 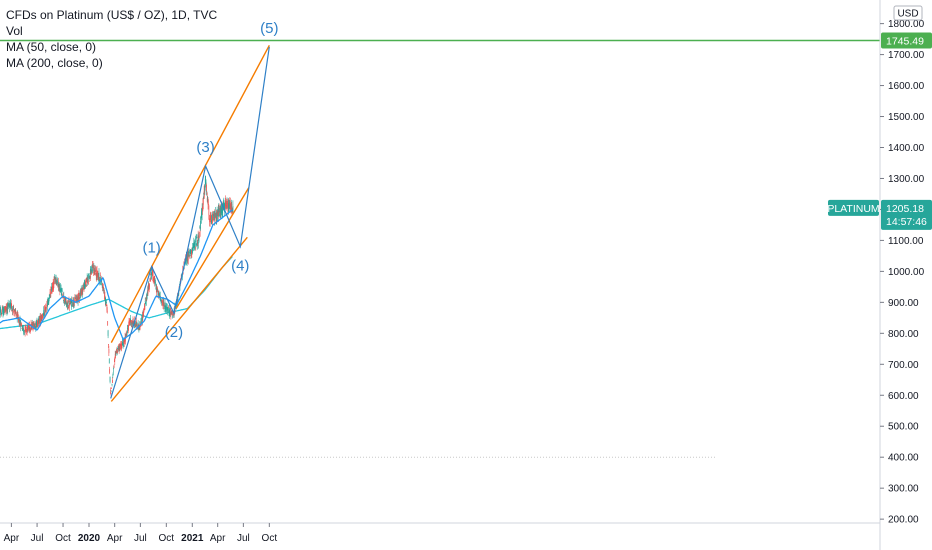 I want to click on symbol-tag: PLATINUM, so click(x=853, y=207).